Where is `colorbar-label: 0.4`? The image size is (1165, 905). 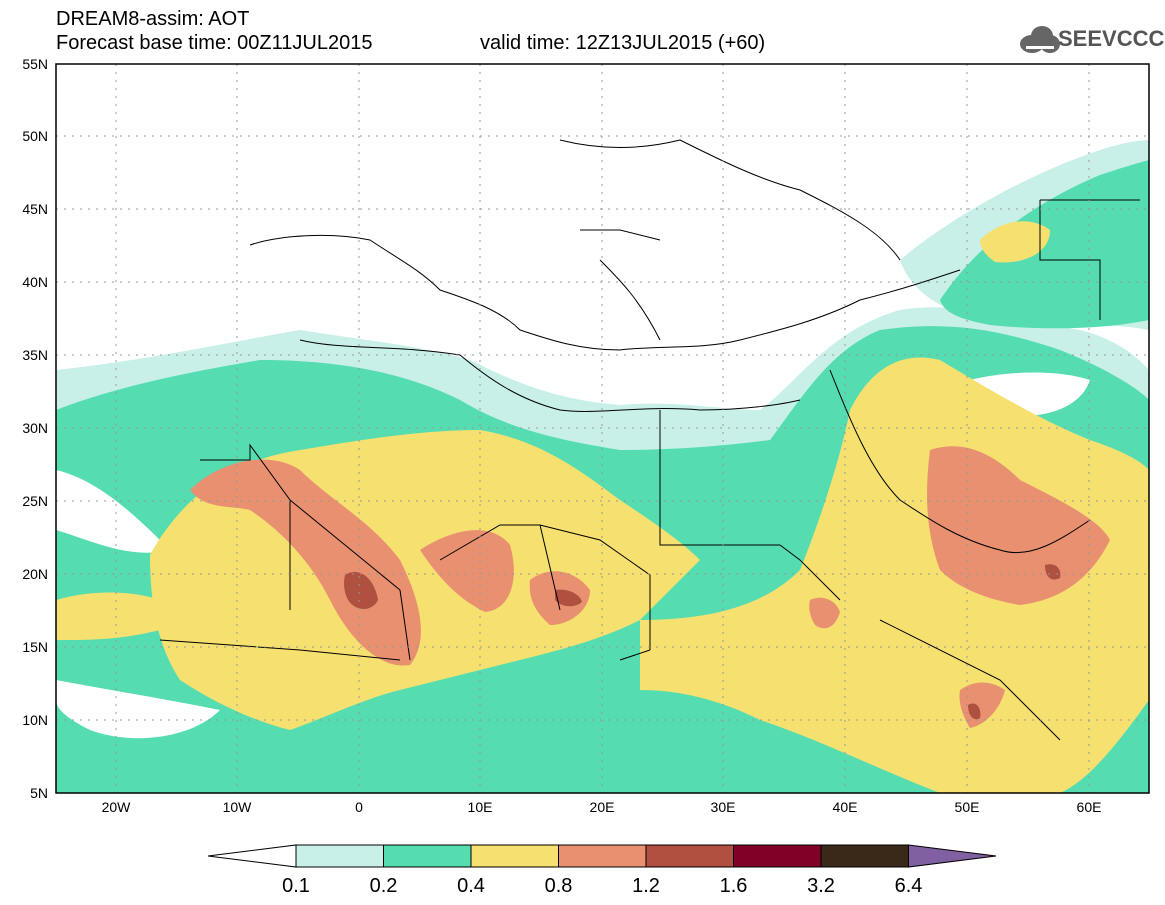 colorbar-label: 0.4 is located at coordinates (471, 886).